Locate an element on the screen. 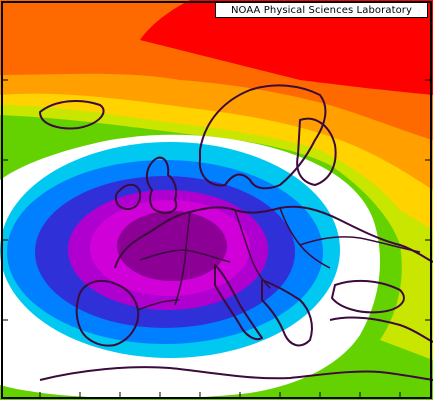 Image resolution: width=433 pixels, height=400 pixels. coast-turkey is located at coordinates (381, 329).